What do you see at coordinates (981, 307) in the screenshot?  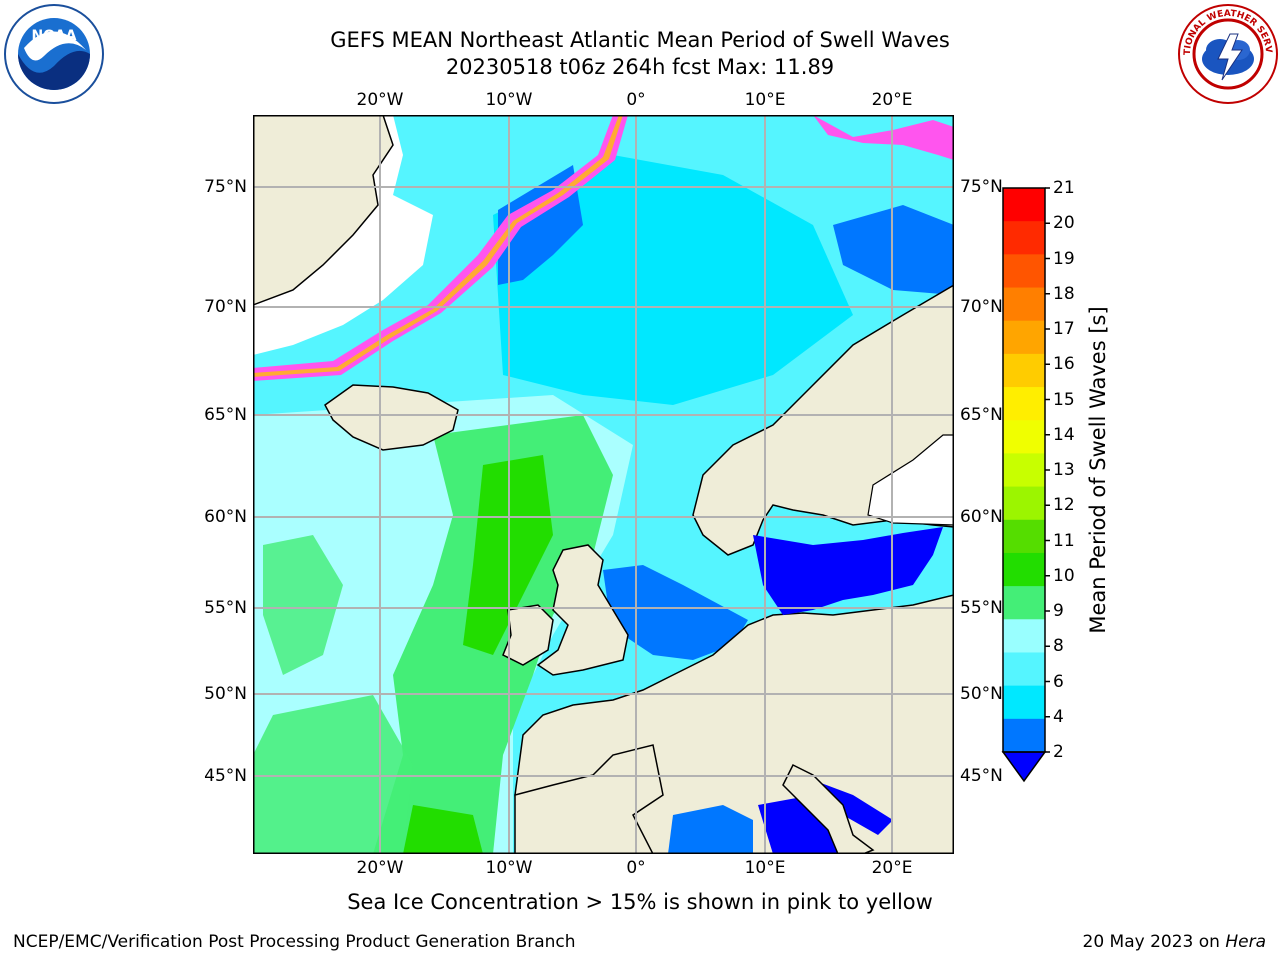 I see `lat-label-right-70n: 70°N` at bounding box center [981, 307].